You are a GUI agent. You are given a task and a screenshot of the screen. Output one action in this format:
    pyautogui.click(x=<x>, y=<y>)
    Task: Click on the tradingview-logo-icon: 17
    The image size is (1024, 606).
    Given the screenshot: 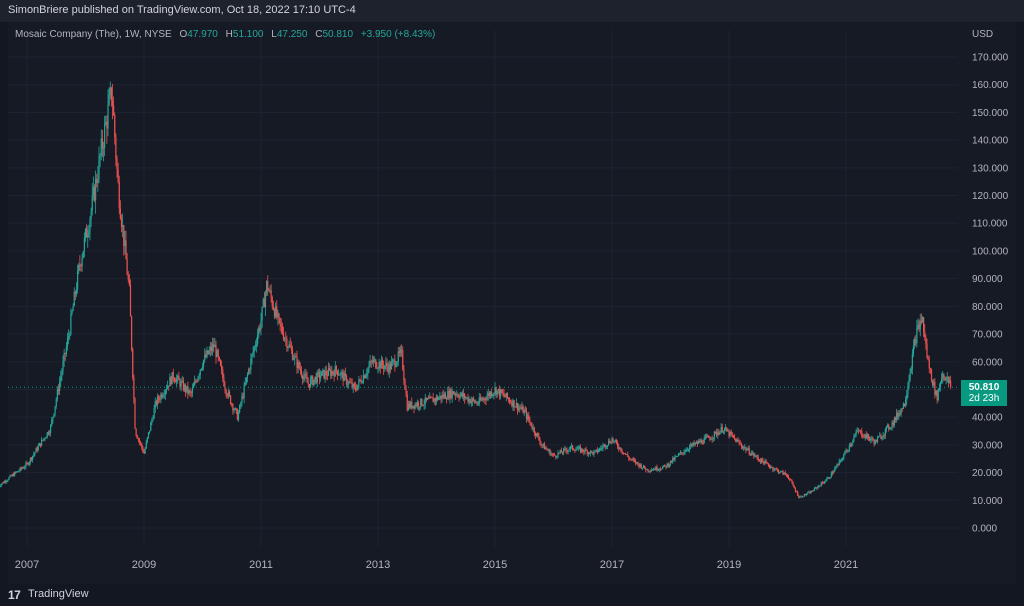 What is the action you would take?
    pyautogui.click(x=14, y=595)
    